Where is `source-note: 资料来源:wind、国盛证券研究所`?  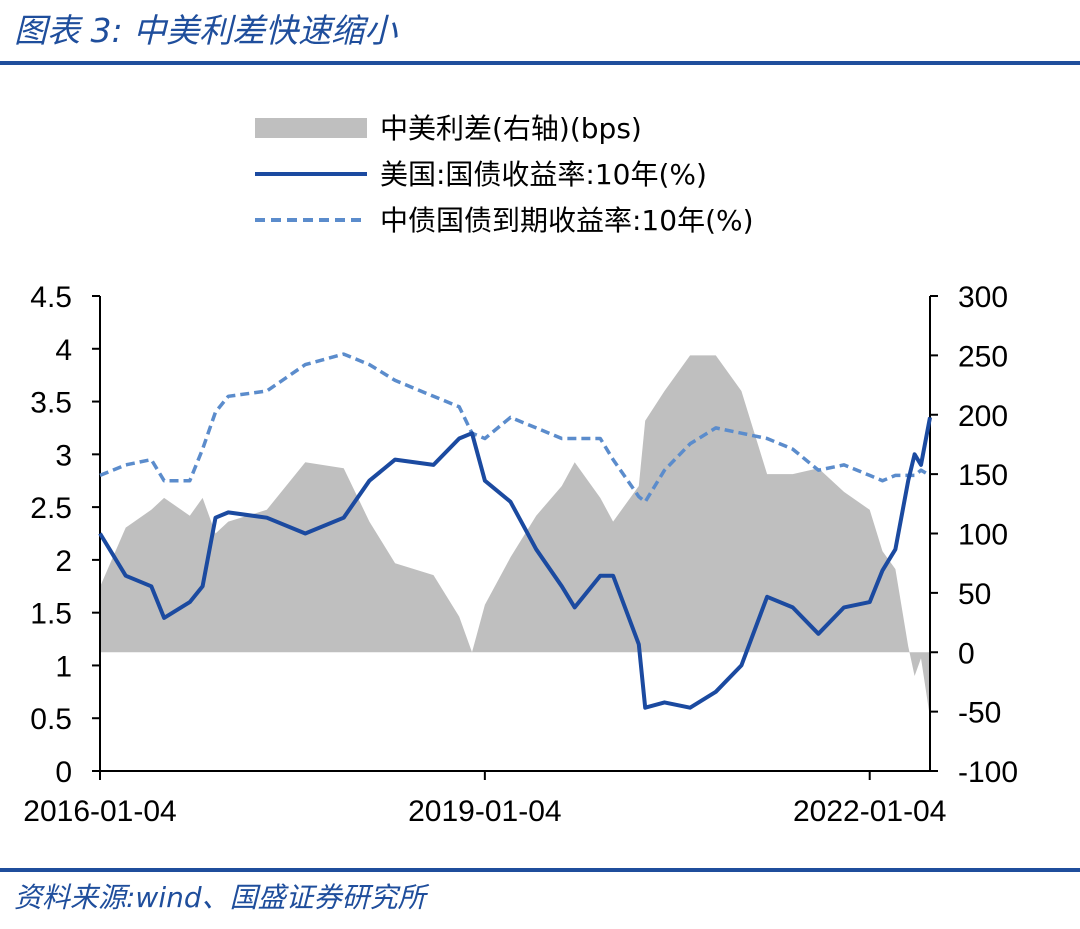 source-note: 资料来源:wind、国盛证券研究所 is located at coordinates (220, 897).